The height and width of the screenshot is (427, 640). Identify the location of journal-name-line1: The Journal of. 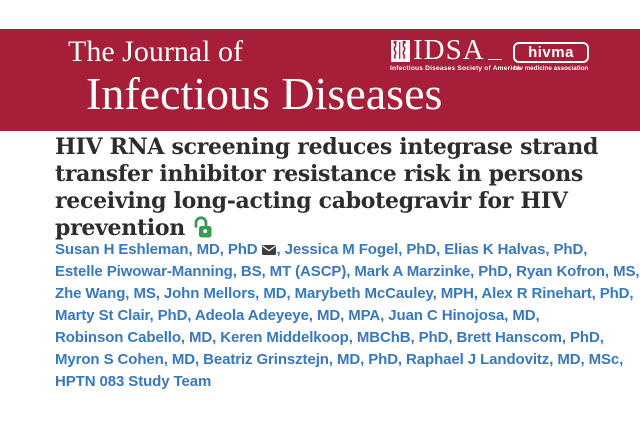
(155, 51).